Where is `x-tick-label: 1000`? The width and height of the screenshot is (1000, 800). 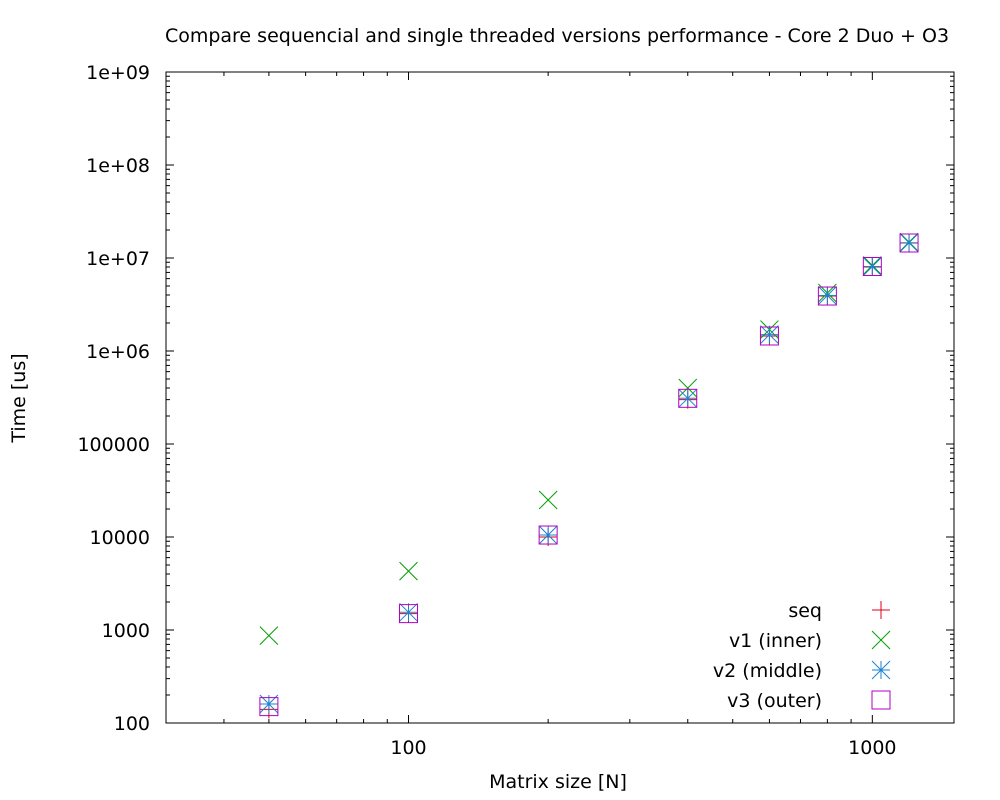 x-tick-label: 1000 is located at coordinates (872, 748).